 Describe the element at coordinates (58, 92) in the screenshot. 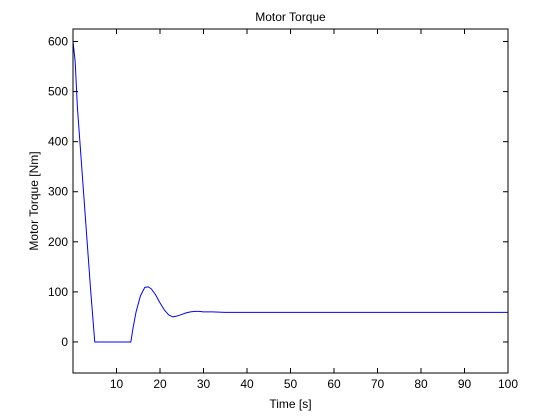

I see `y-tick-label: 500` at that location.